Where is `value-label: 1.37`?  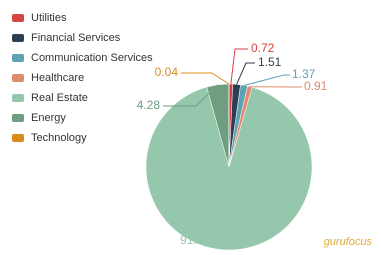 value-label: 1.37 is located at coordinates (304, 74).